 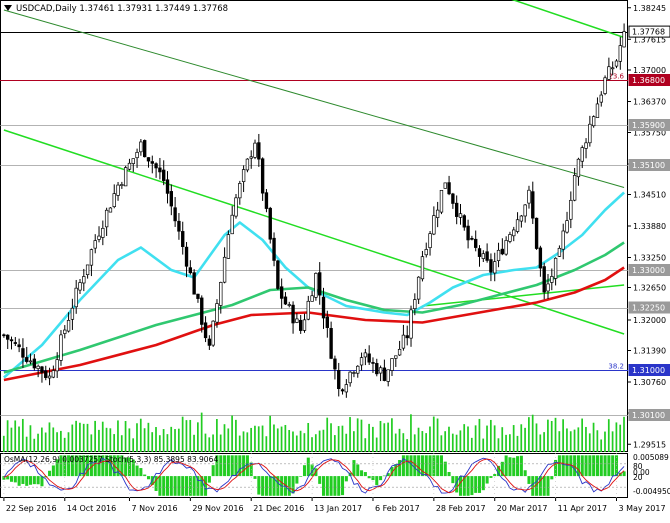 What do you see at coordinates (31, 508) in the screenshot?
I see `time-axis-label: 22 Sep 2016` at bounding box center [31, 508].